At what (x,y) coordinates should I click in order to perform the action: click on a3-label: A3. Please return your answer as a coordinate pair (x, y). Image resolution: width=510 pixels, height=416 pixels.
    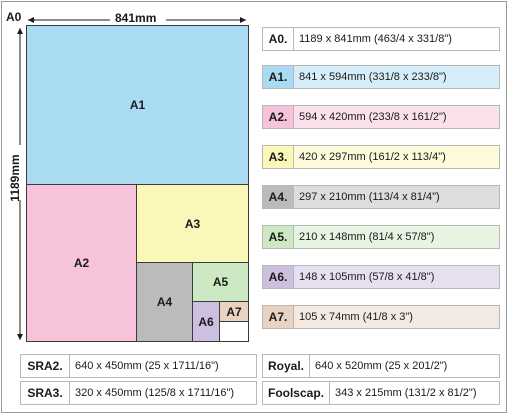
    Looking at the image, I should click on (192, 223).